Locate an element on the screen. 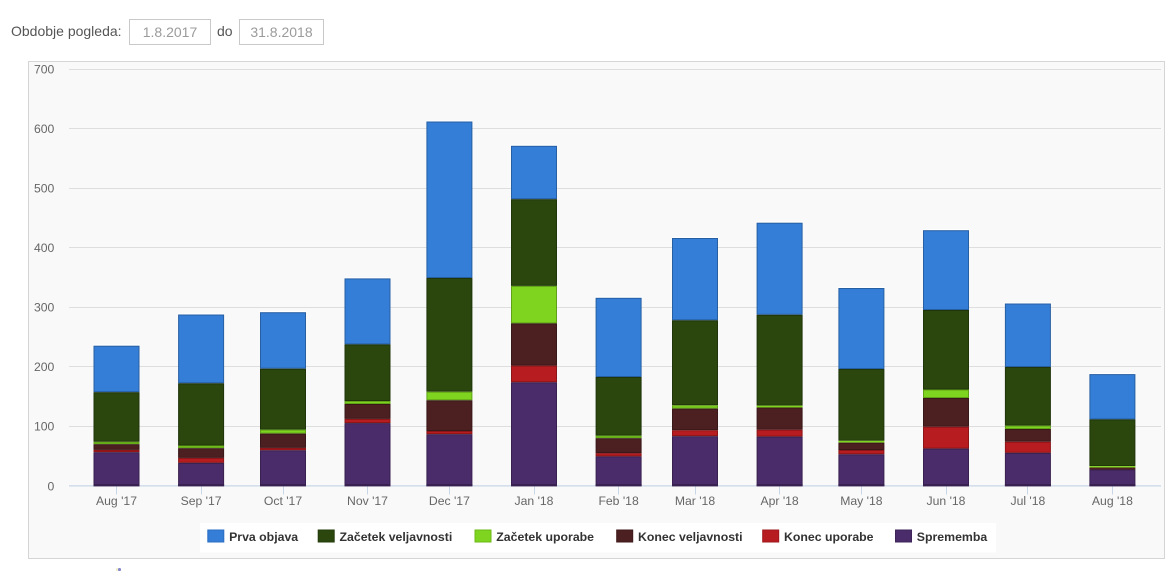  svg-text: Sep '17 is located at coordinates (201, 501).